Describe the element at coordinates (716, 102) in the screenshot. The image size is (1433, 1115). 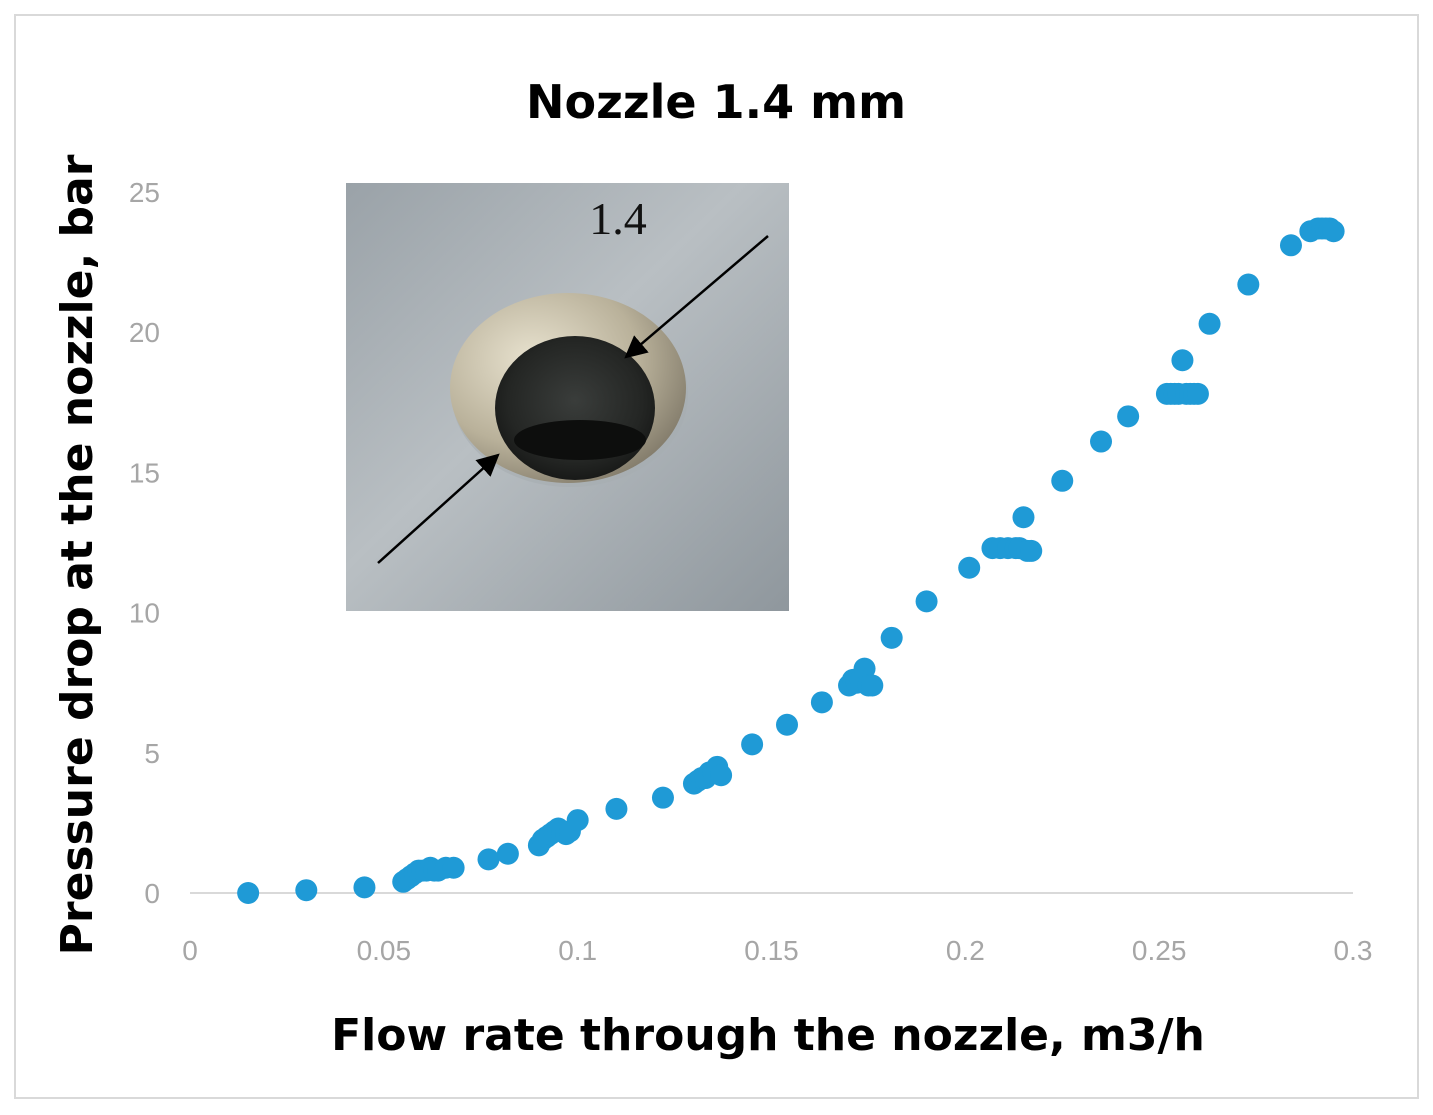
I see `chart-title: Nozzle 1.4 mm` at that location.